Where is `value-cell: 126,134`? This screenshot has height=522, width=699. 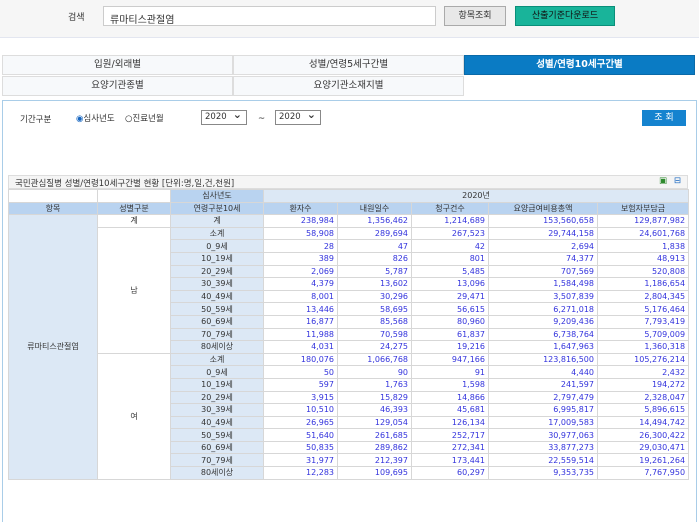
value-cell: 126,134 is located at coordinates (450, 422).